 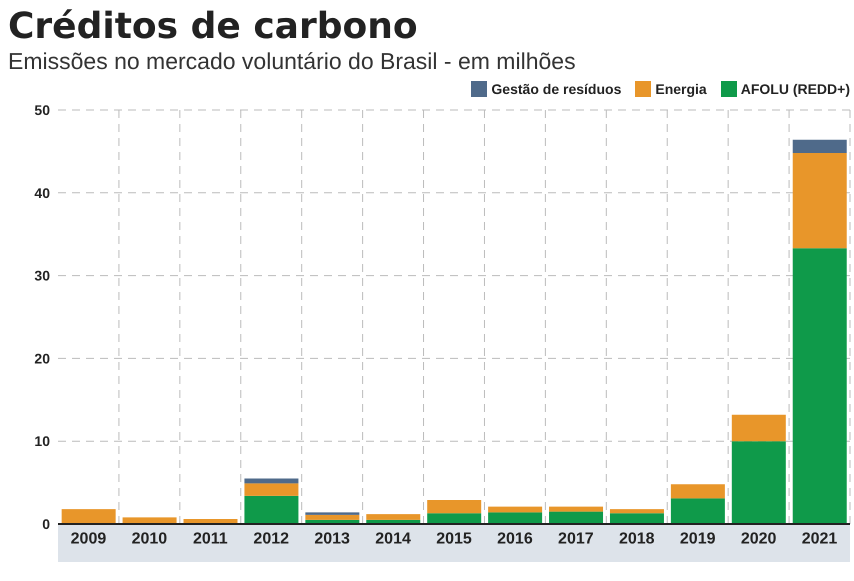 What do you see at coordinates (88, 539) in the screenshot?
I see `x-tick-label: 2009` at bounding box center [88, 539].